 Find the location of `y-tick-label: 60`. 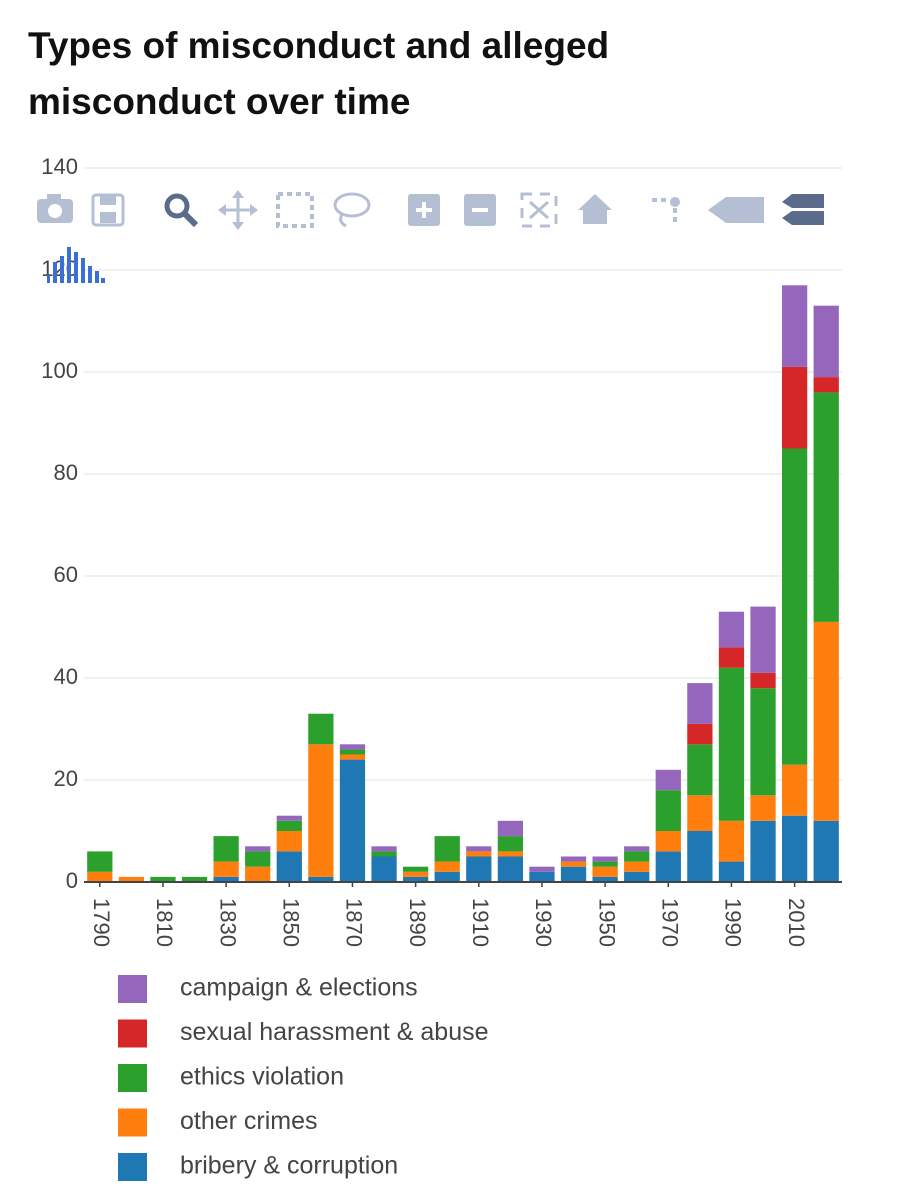

y-tick-label: 60 is located at coordinates (66, 574).